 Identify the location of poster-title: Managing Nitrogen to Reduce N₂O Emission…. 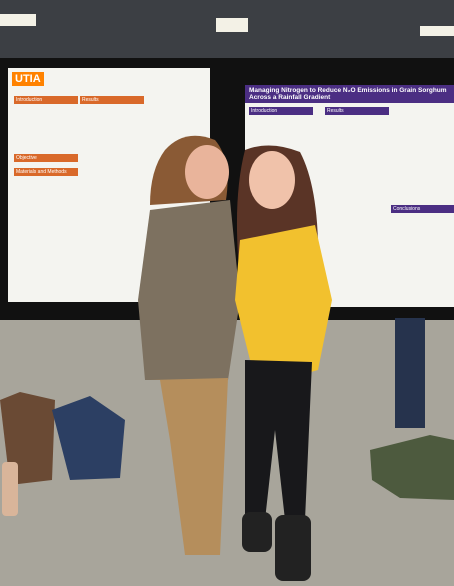
(349, 94).